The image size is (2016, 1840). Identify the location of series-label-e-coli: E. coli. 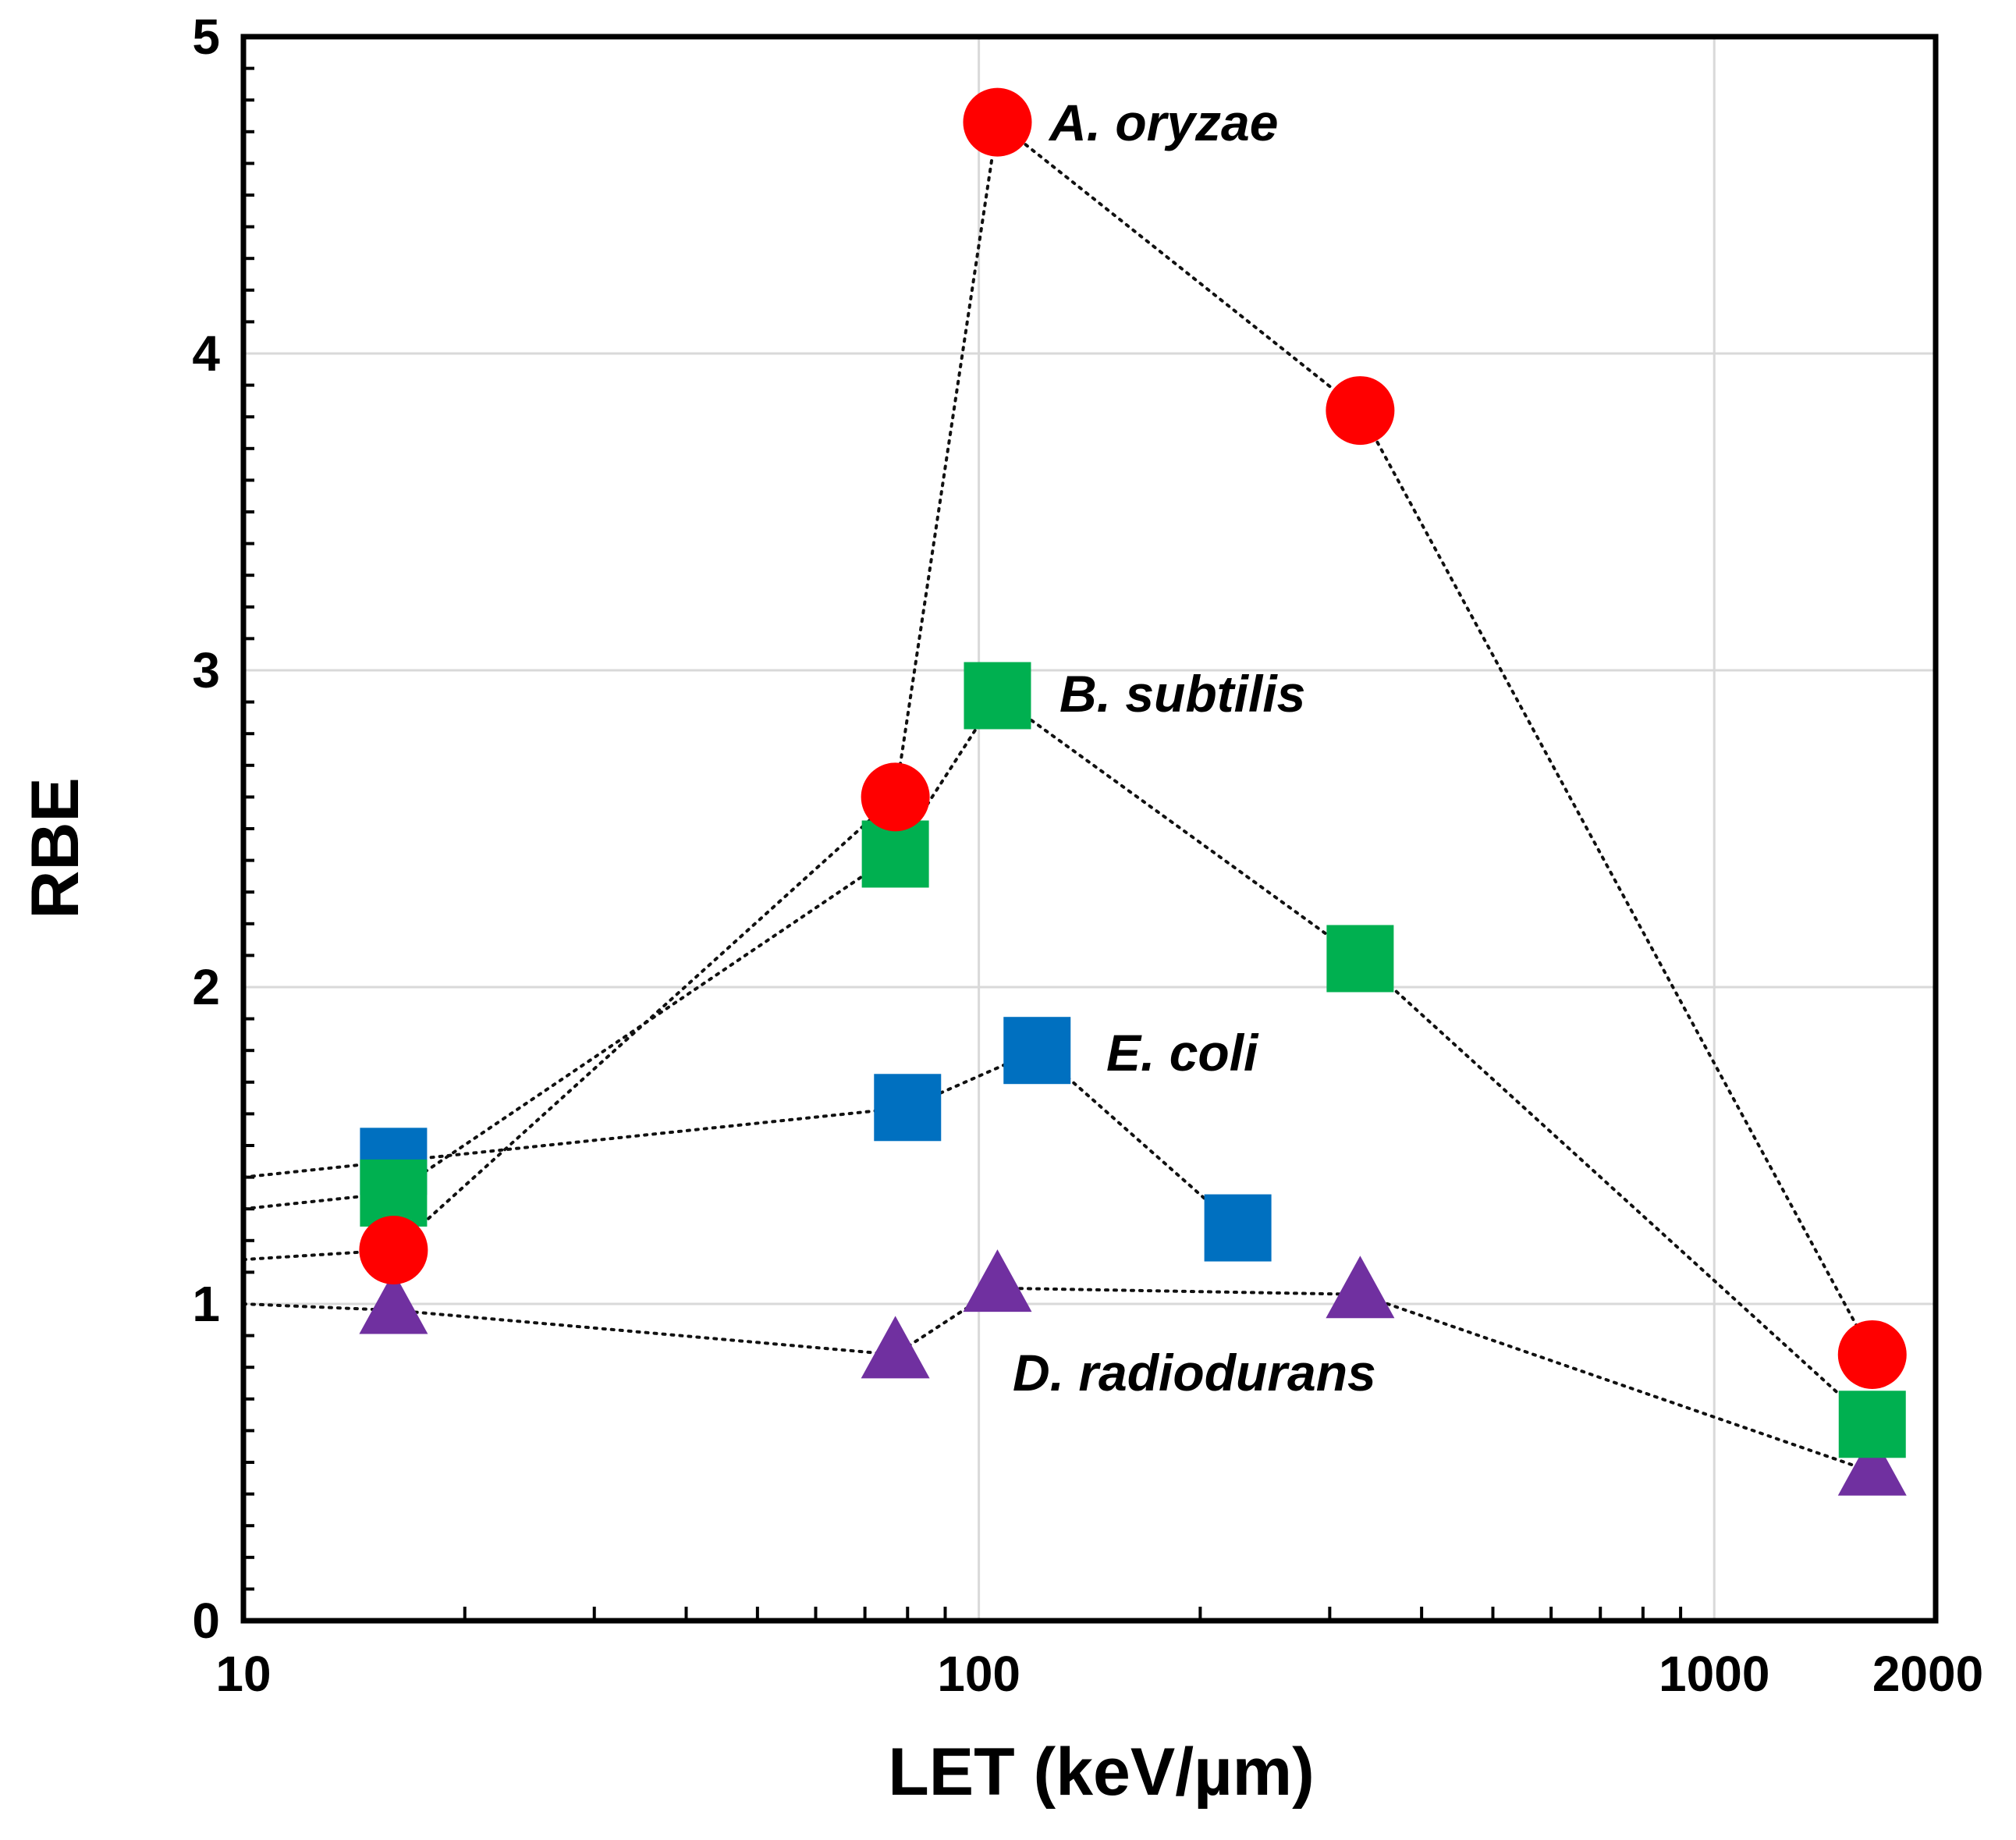
(1182, 1053).